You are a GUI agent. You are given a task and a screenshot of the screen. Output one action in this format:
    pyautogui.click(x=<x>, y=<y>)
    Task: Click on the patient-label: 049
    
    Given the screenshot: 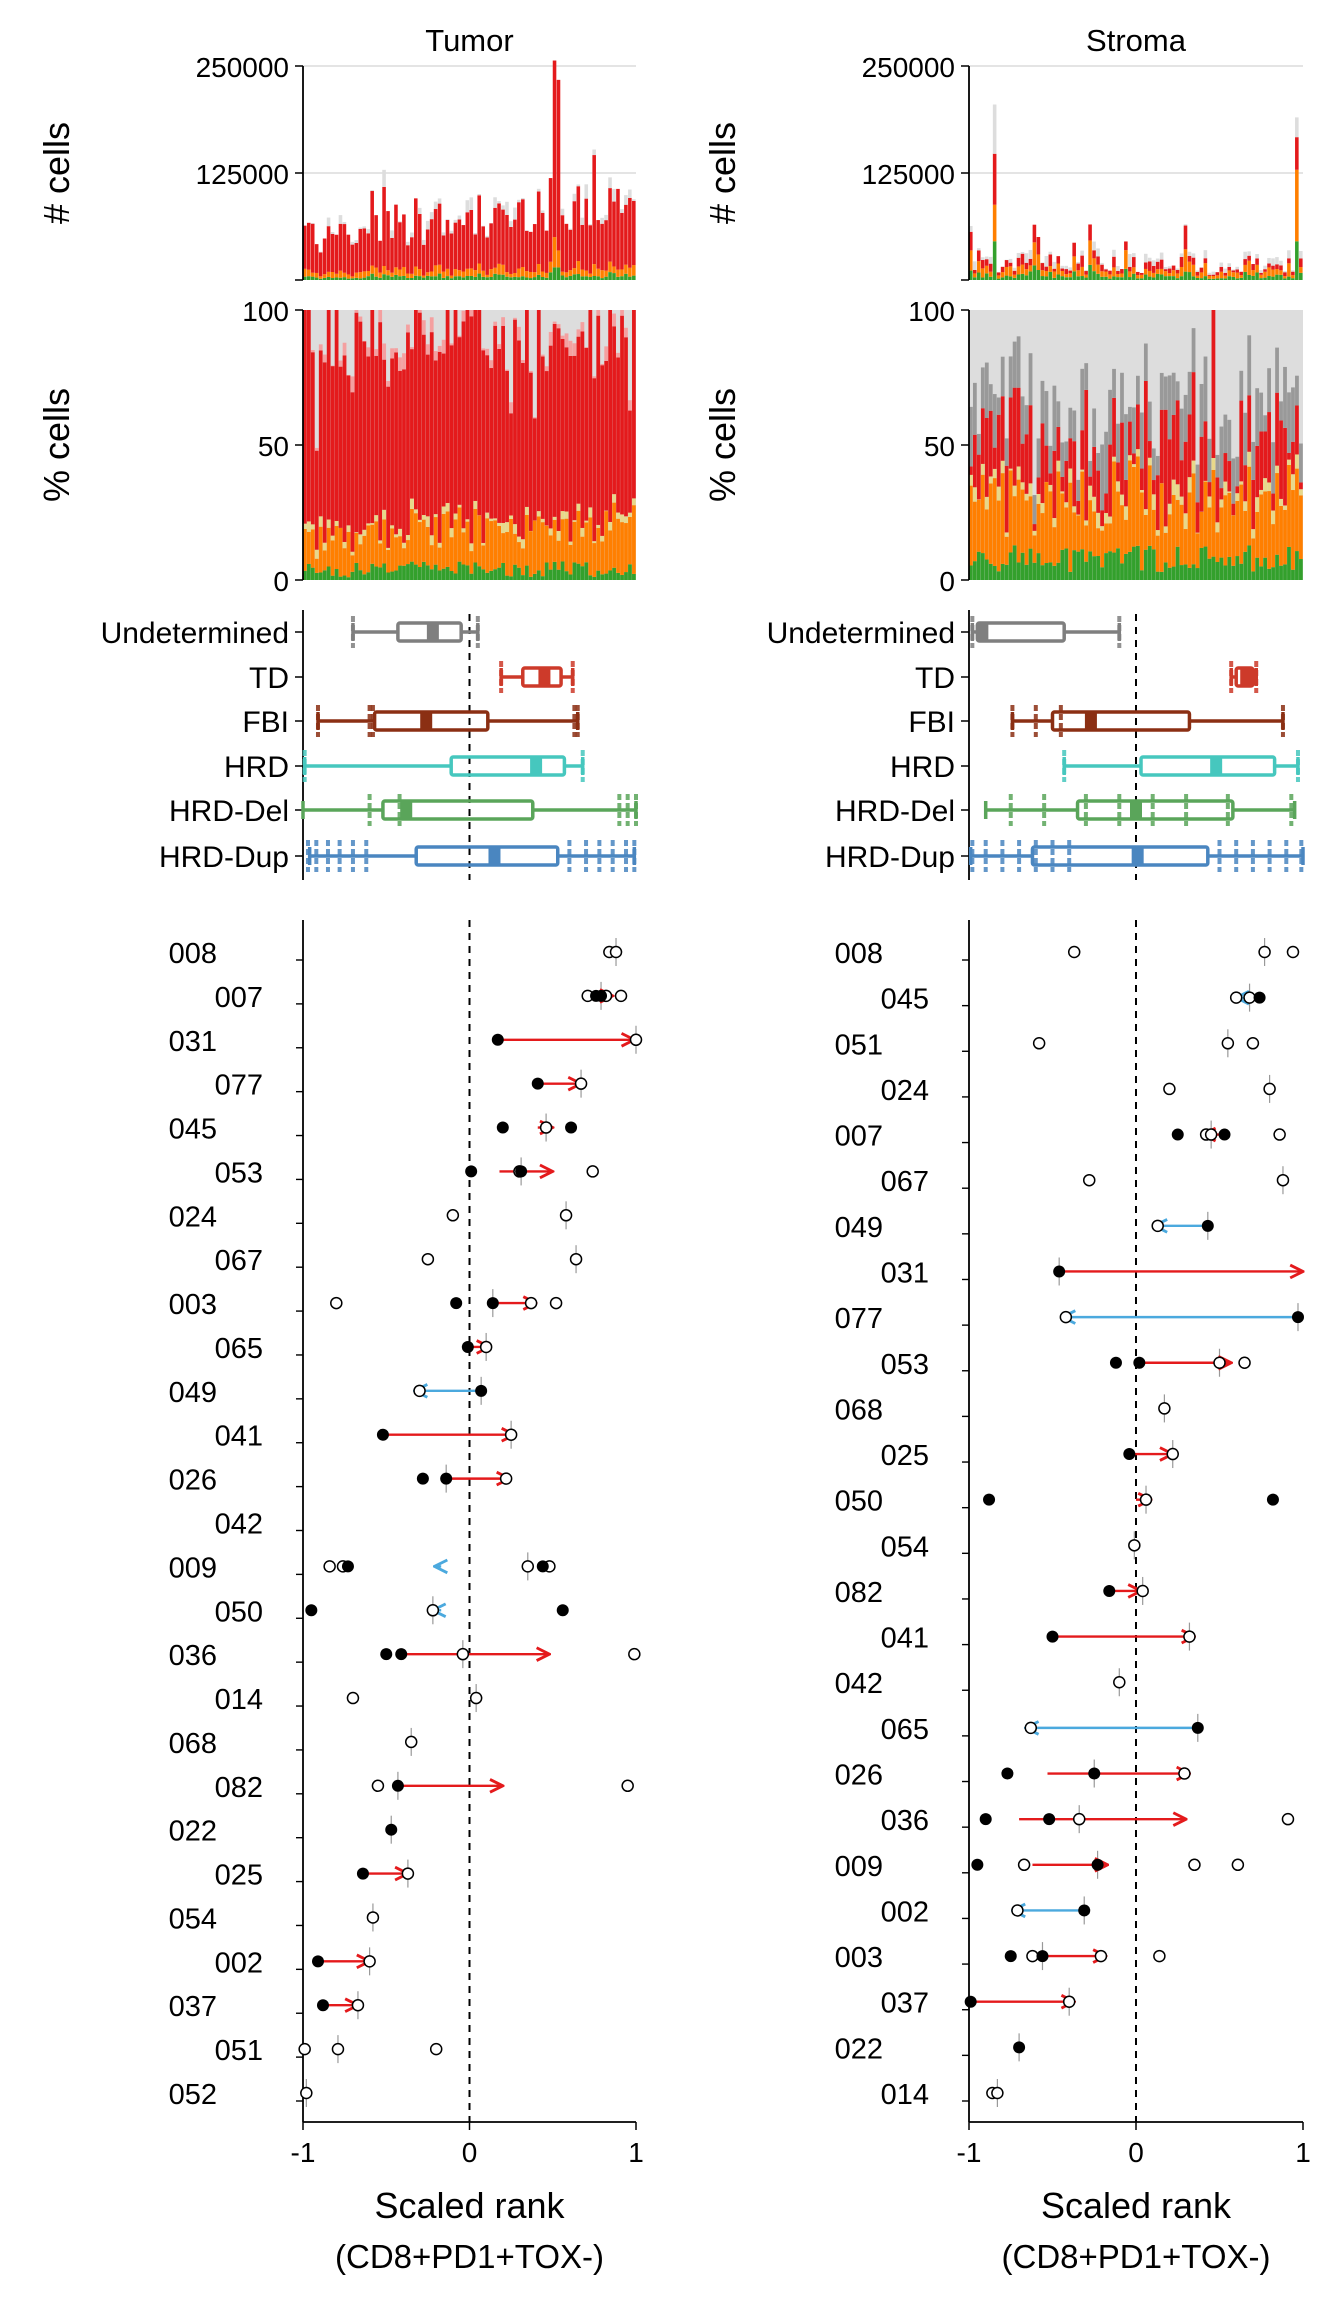 What is the action you would take?
    pyautogui.click(x=859, y=1228)
    